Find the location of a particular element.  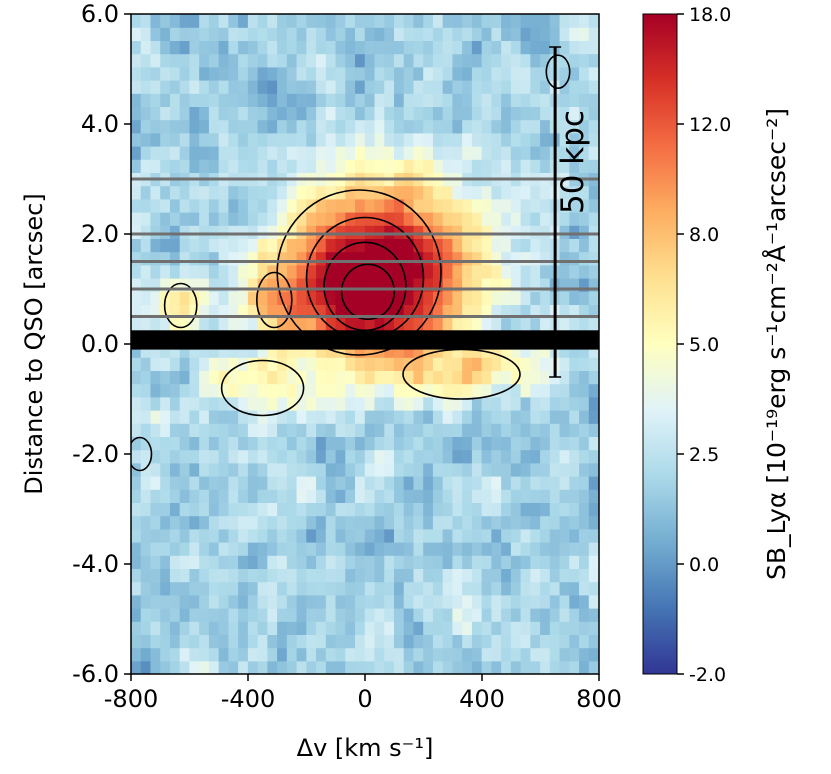

x-axis: -800 -400 0 400 800 is located at coordinates (363, 693).